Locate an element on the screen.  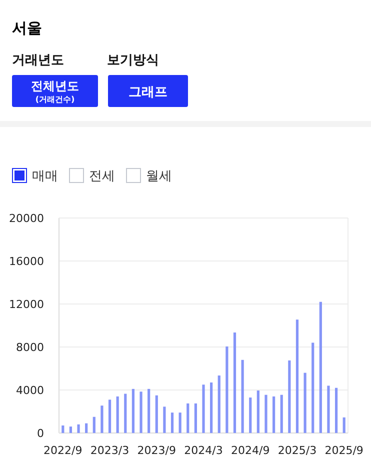
legend-label: 월세 is located at coordinates (159, 176).